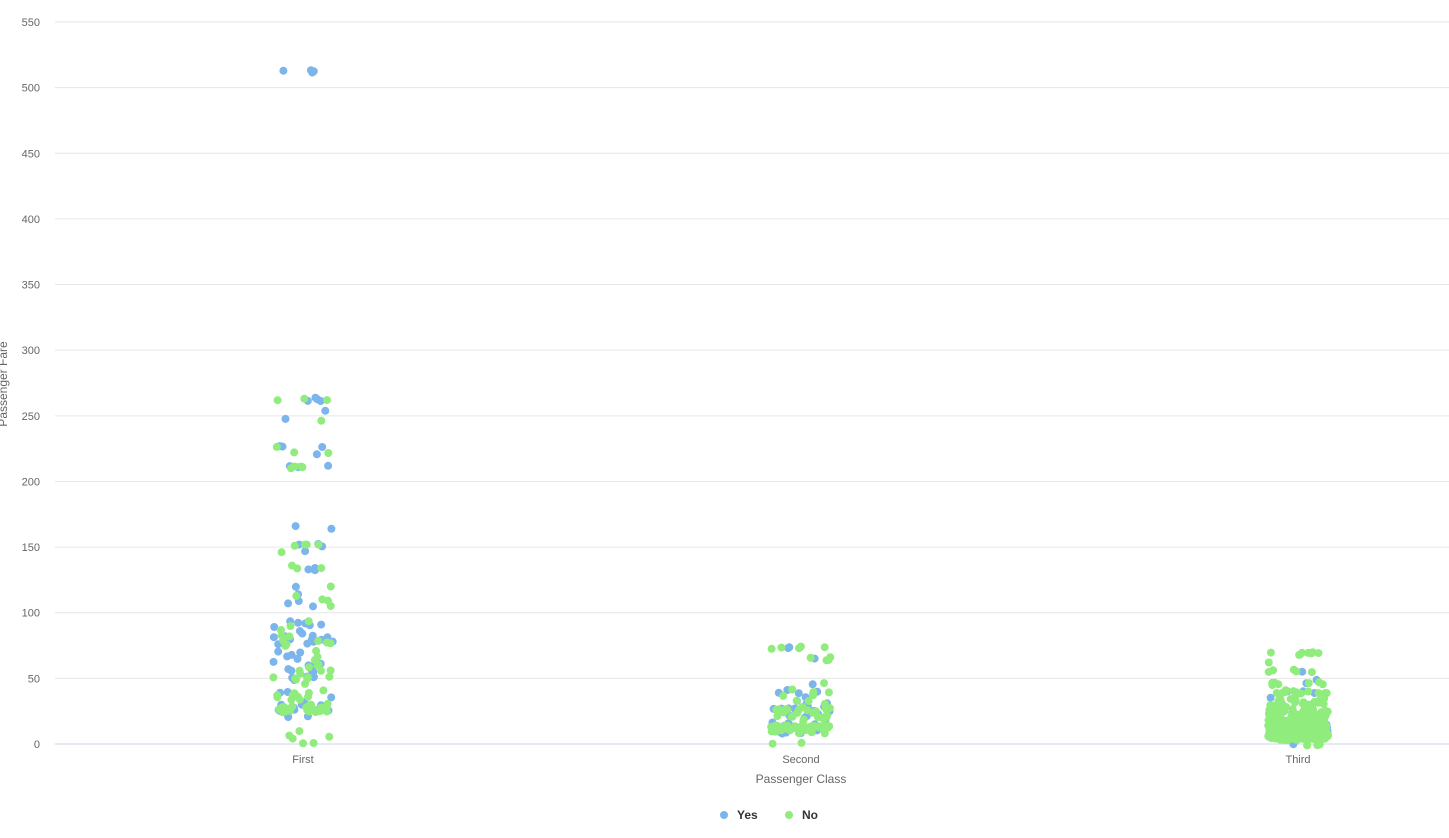 This screenshot has width=1449, height=838. I want to click on legend-item-no: No, so click(801, 815).